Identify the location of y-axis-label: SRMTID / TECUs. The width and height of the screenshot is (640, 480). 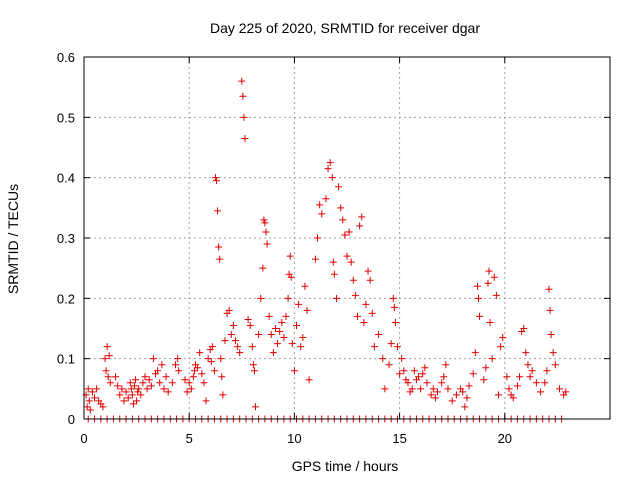
(13, 239).